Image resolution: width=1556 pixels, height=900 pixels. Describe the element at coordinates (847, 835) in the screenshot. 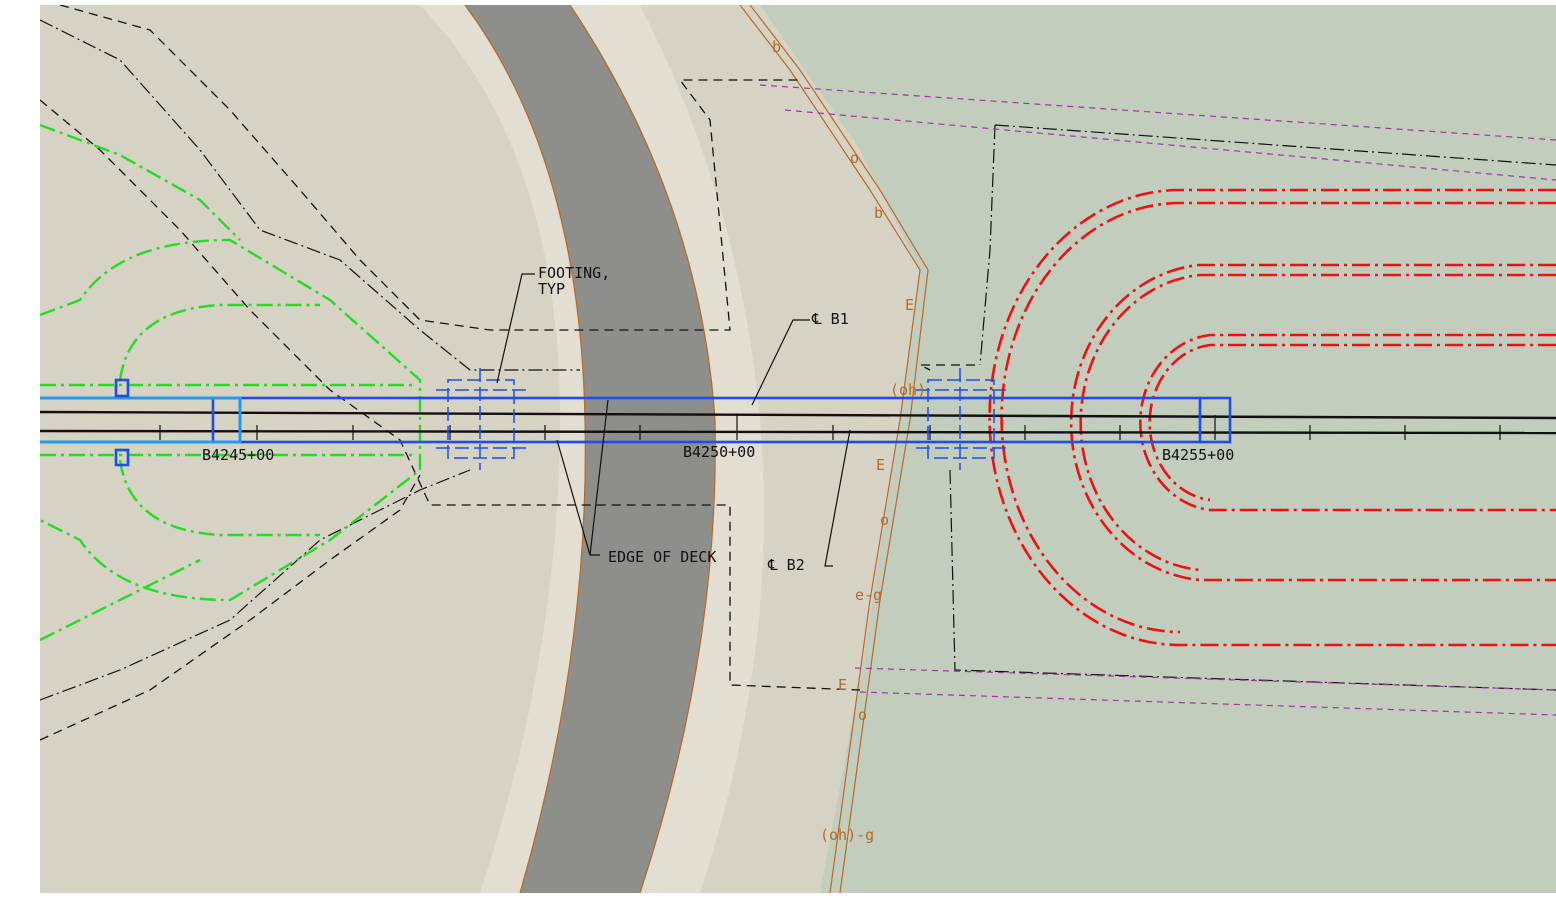

I see `utility-label: (oh)-g` at that location.